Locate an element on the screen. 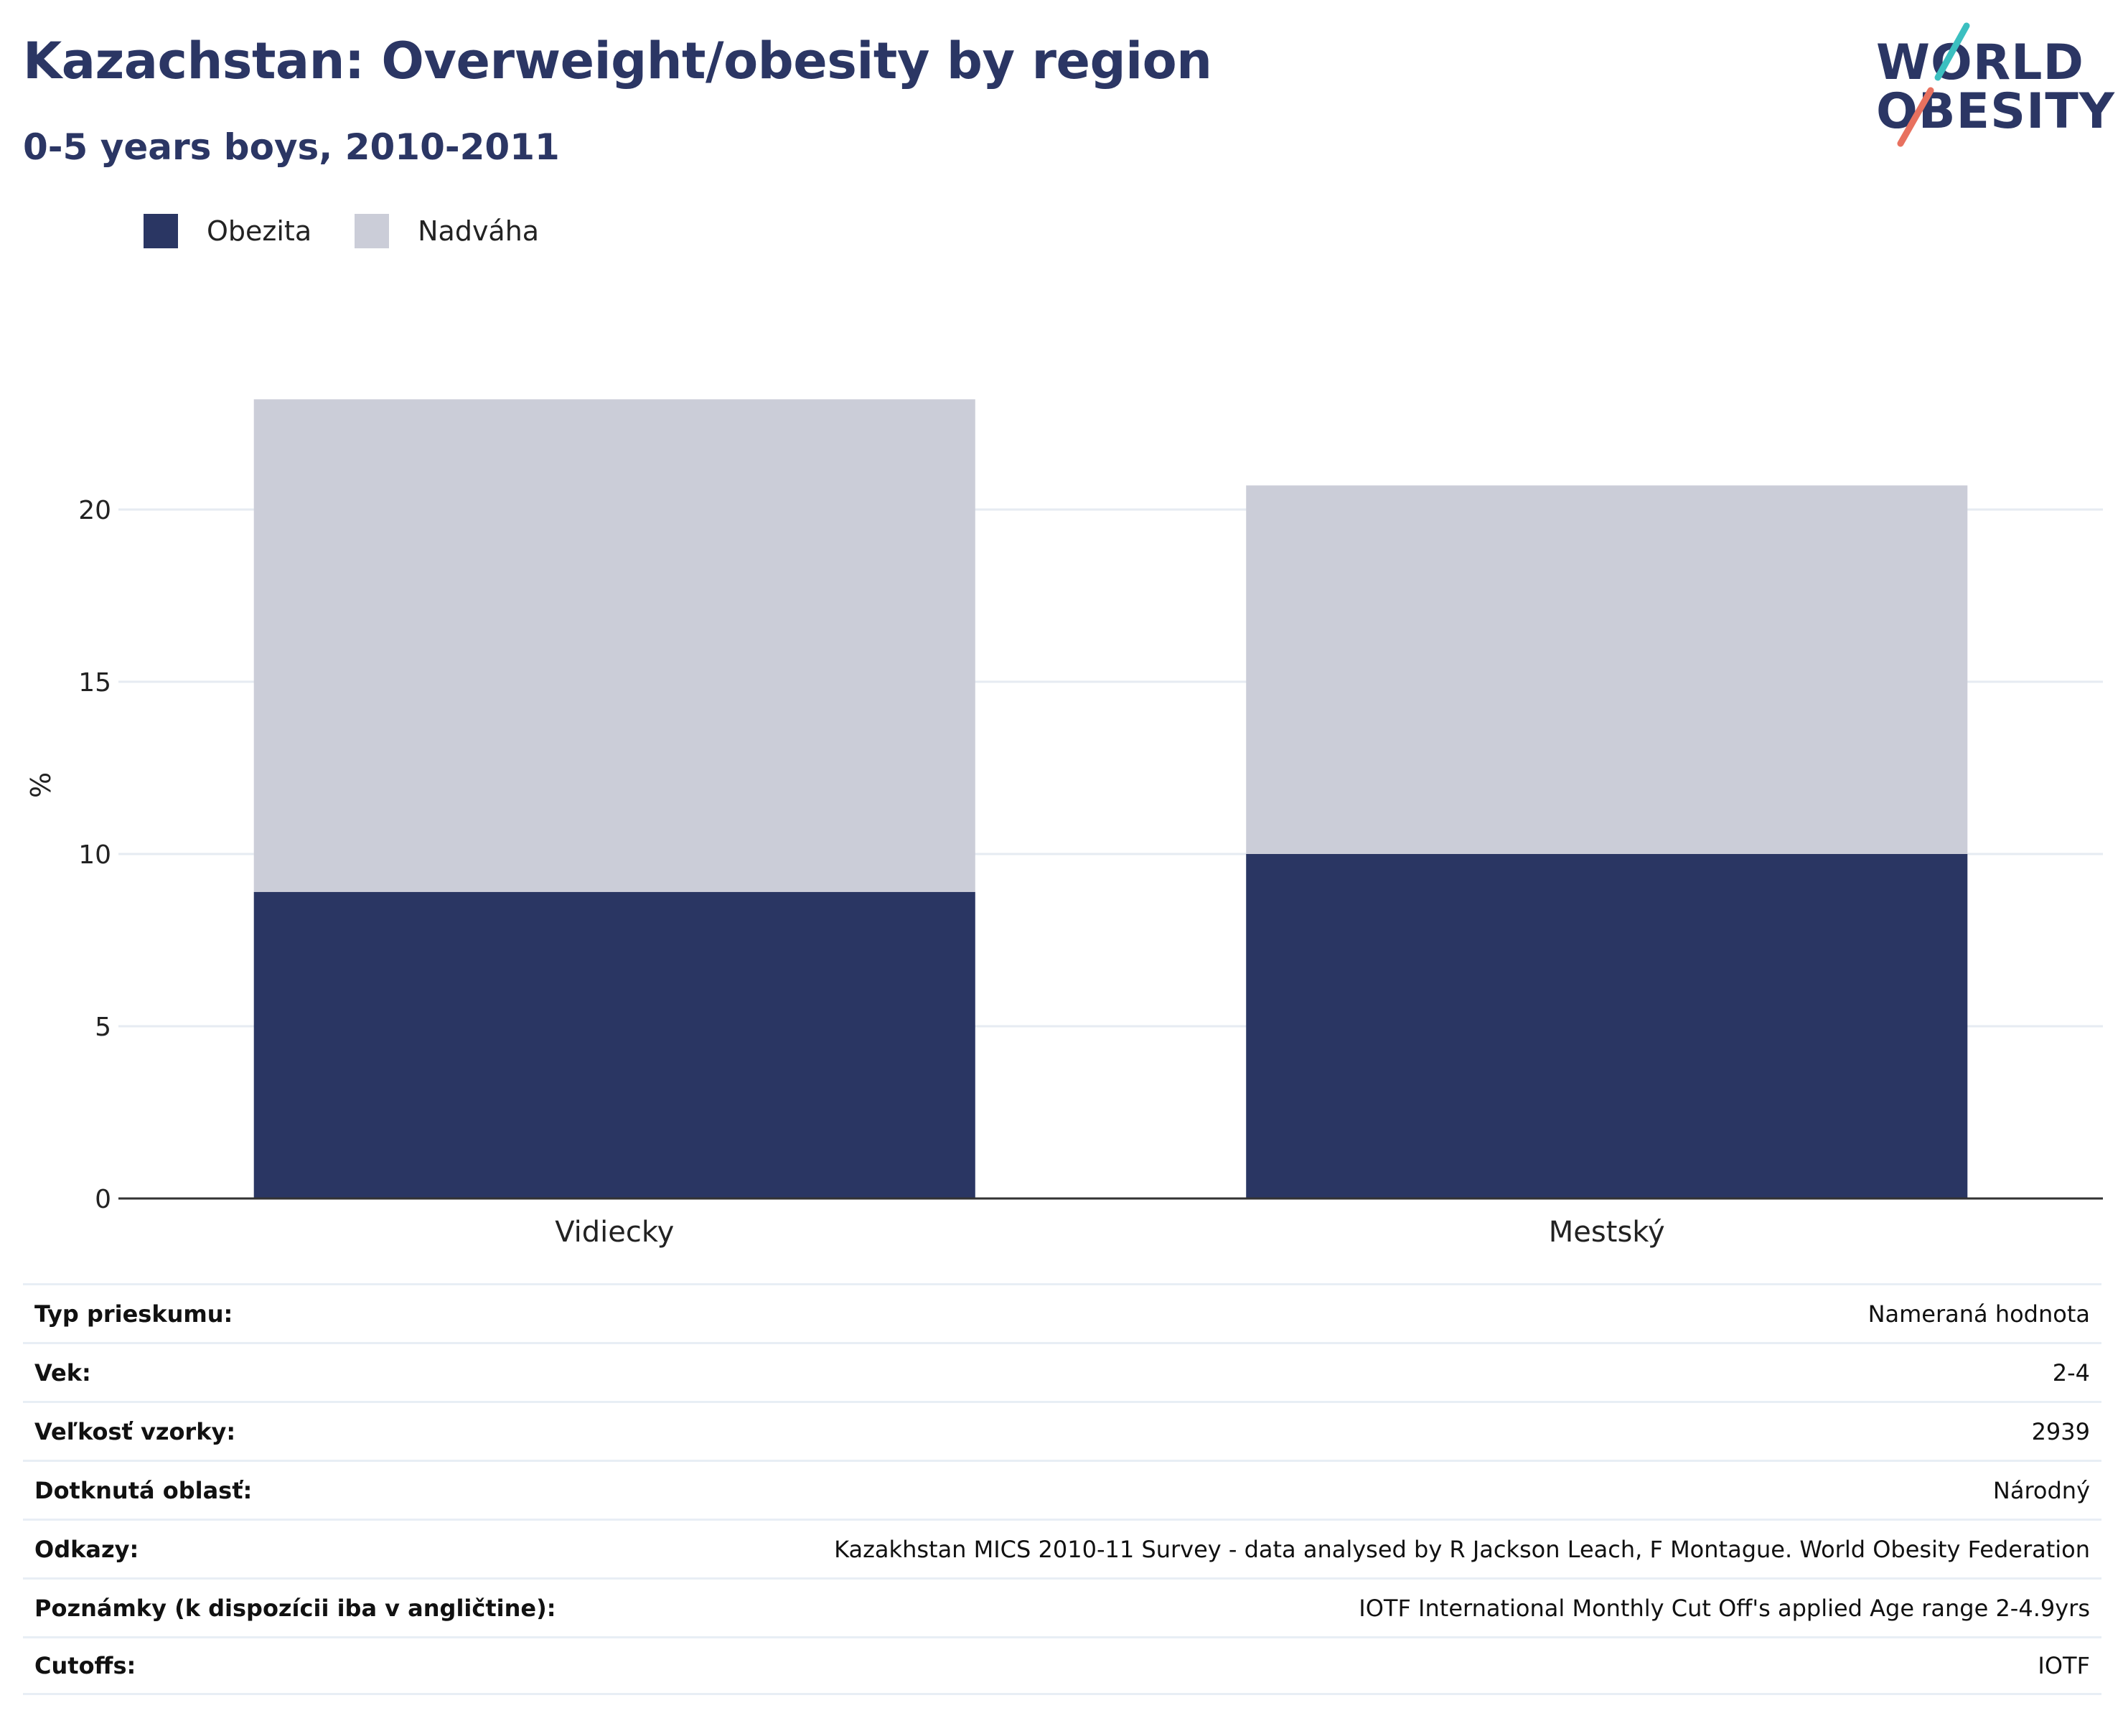 The width and height of the screenshot is (2123, 1736). meta-key: Vek: is located at coordinates (62, 1373).